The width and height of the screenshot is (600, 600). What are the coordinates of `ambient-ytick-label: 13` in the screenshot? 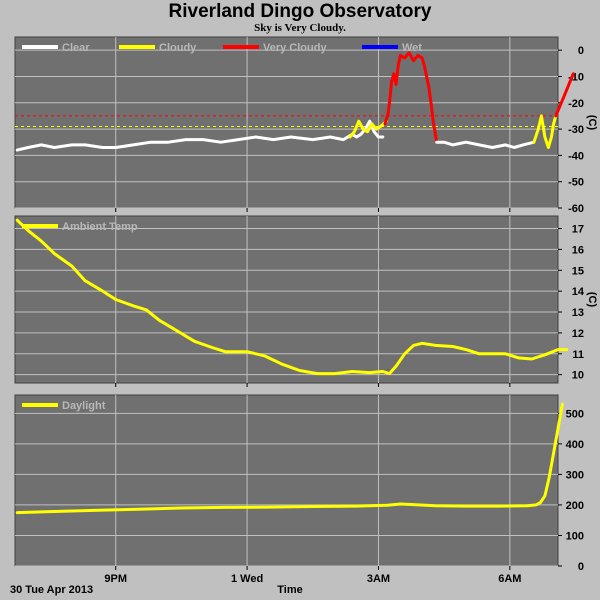 It's located at (578, 313).